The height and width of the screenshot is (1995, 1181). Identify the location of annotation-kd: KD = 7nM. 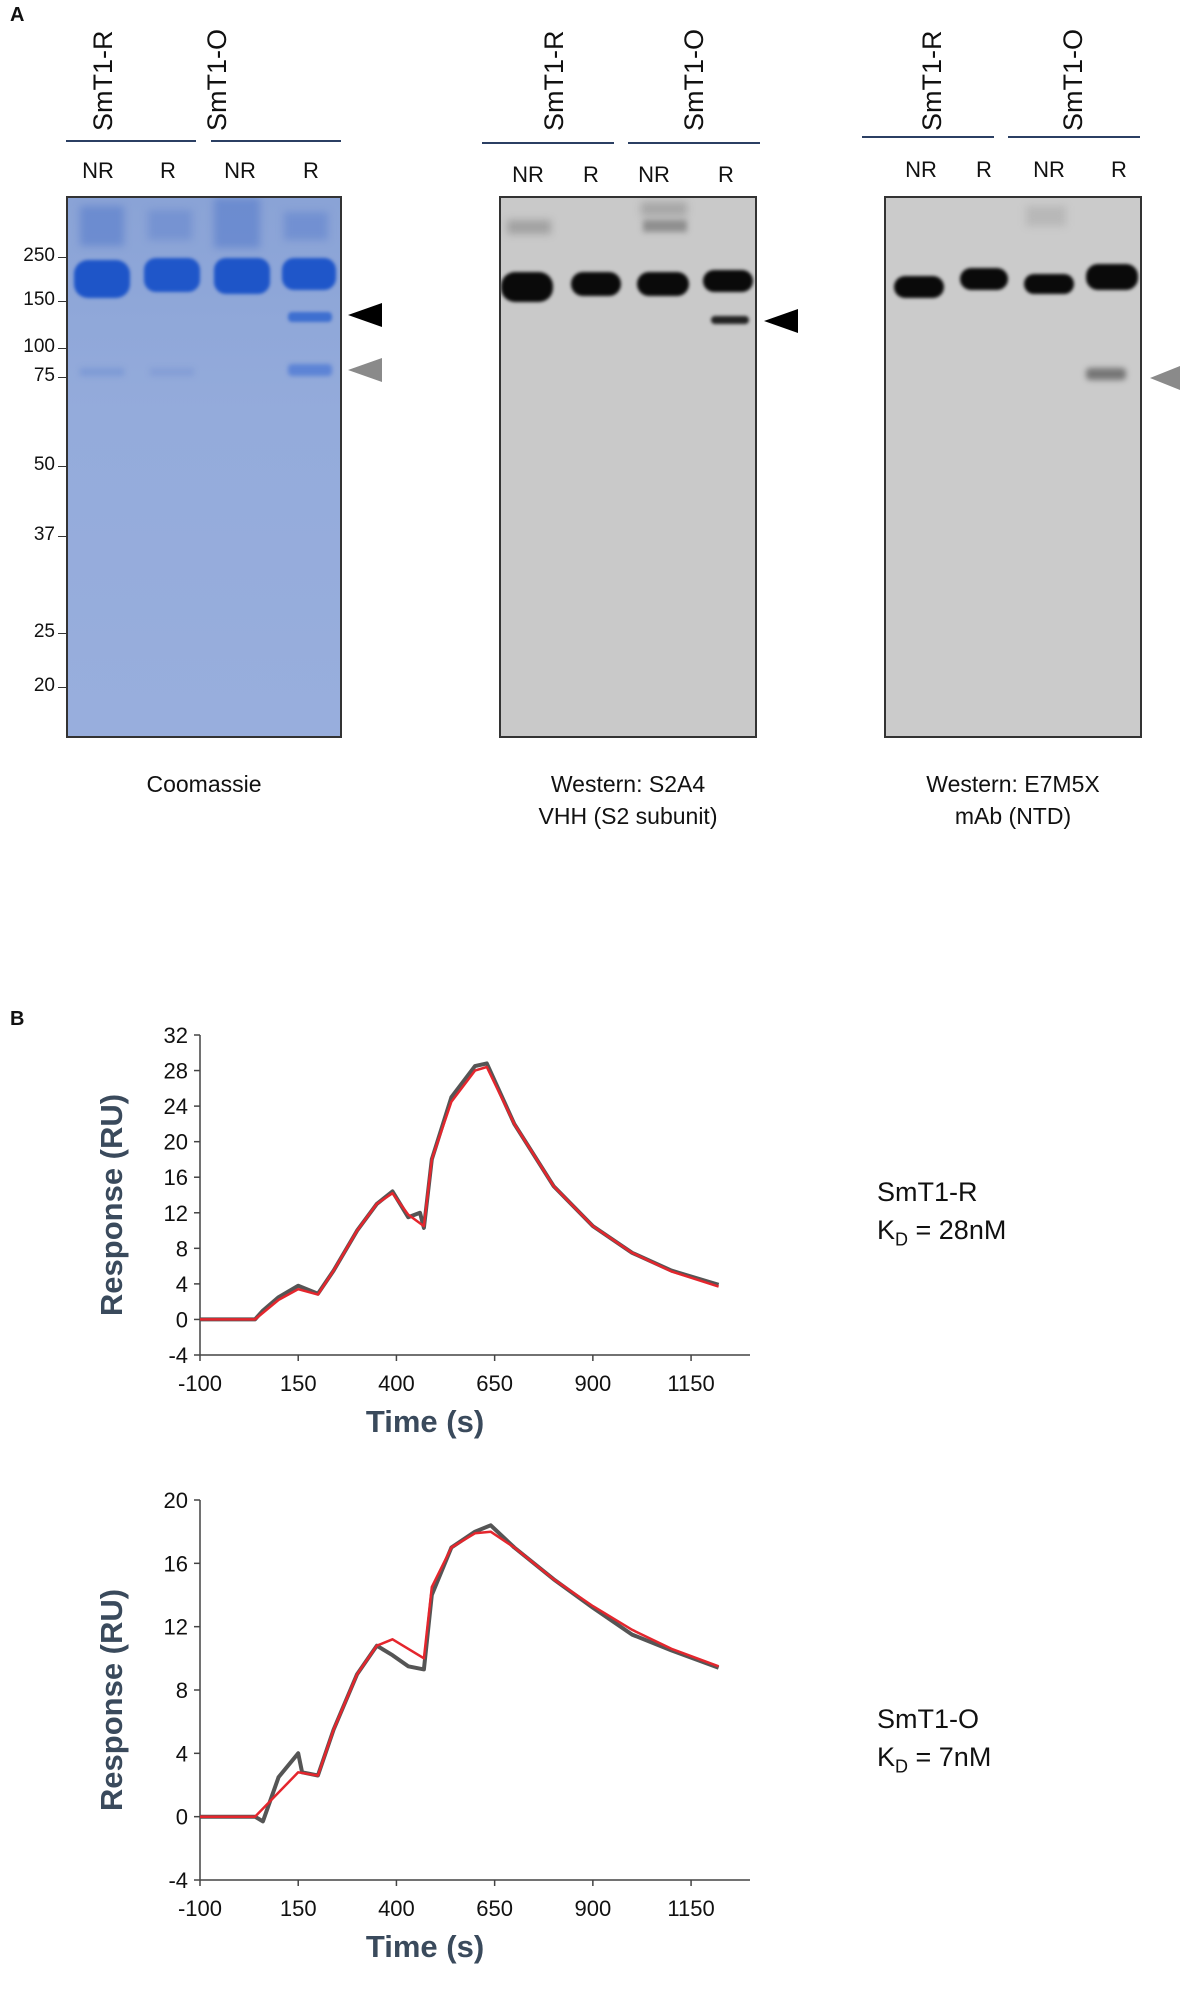
(934, 1759).